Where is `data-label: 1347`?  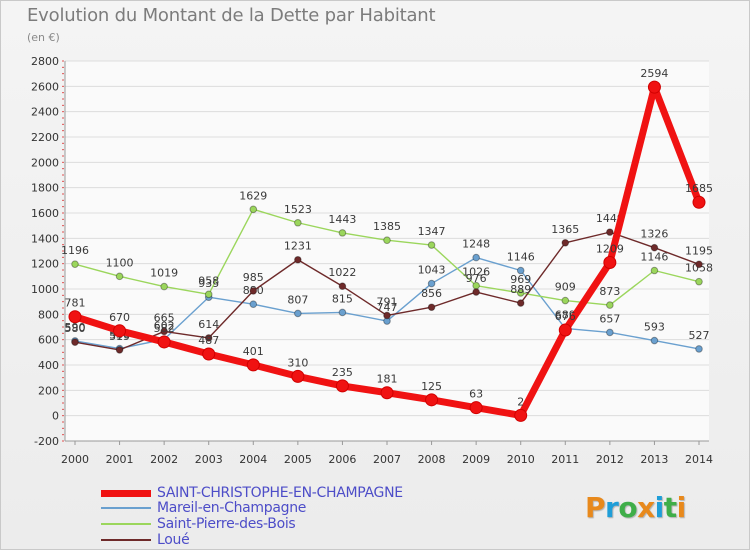 data-label: 1347 is located at coordinates (432, 231).